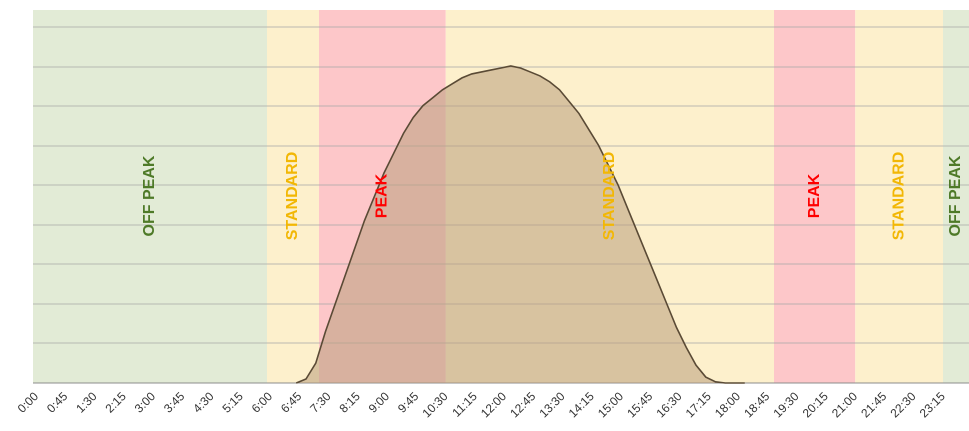 The image size is (969, 431). Describe the element at coordinates (551, 404) in the screenshot. I see `x-tick-label: 13:30` at that location.